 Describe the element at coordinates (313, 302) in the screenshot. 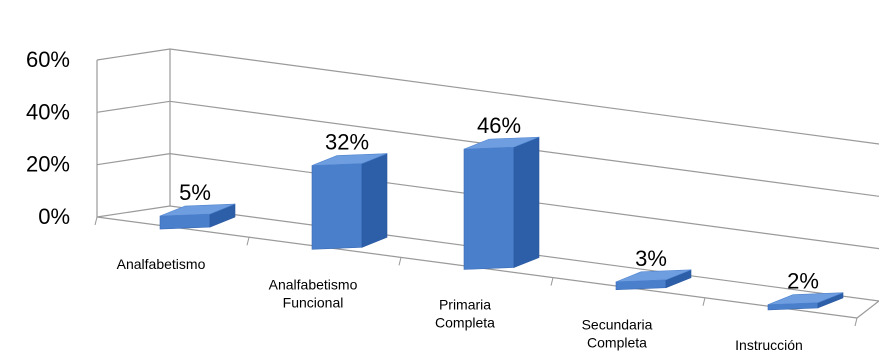

I see `x-tick-label-line: Funcional` at that location.